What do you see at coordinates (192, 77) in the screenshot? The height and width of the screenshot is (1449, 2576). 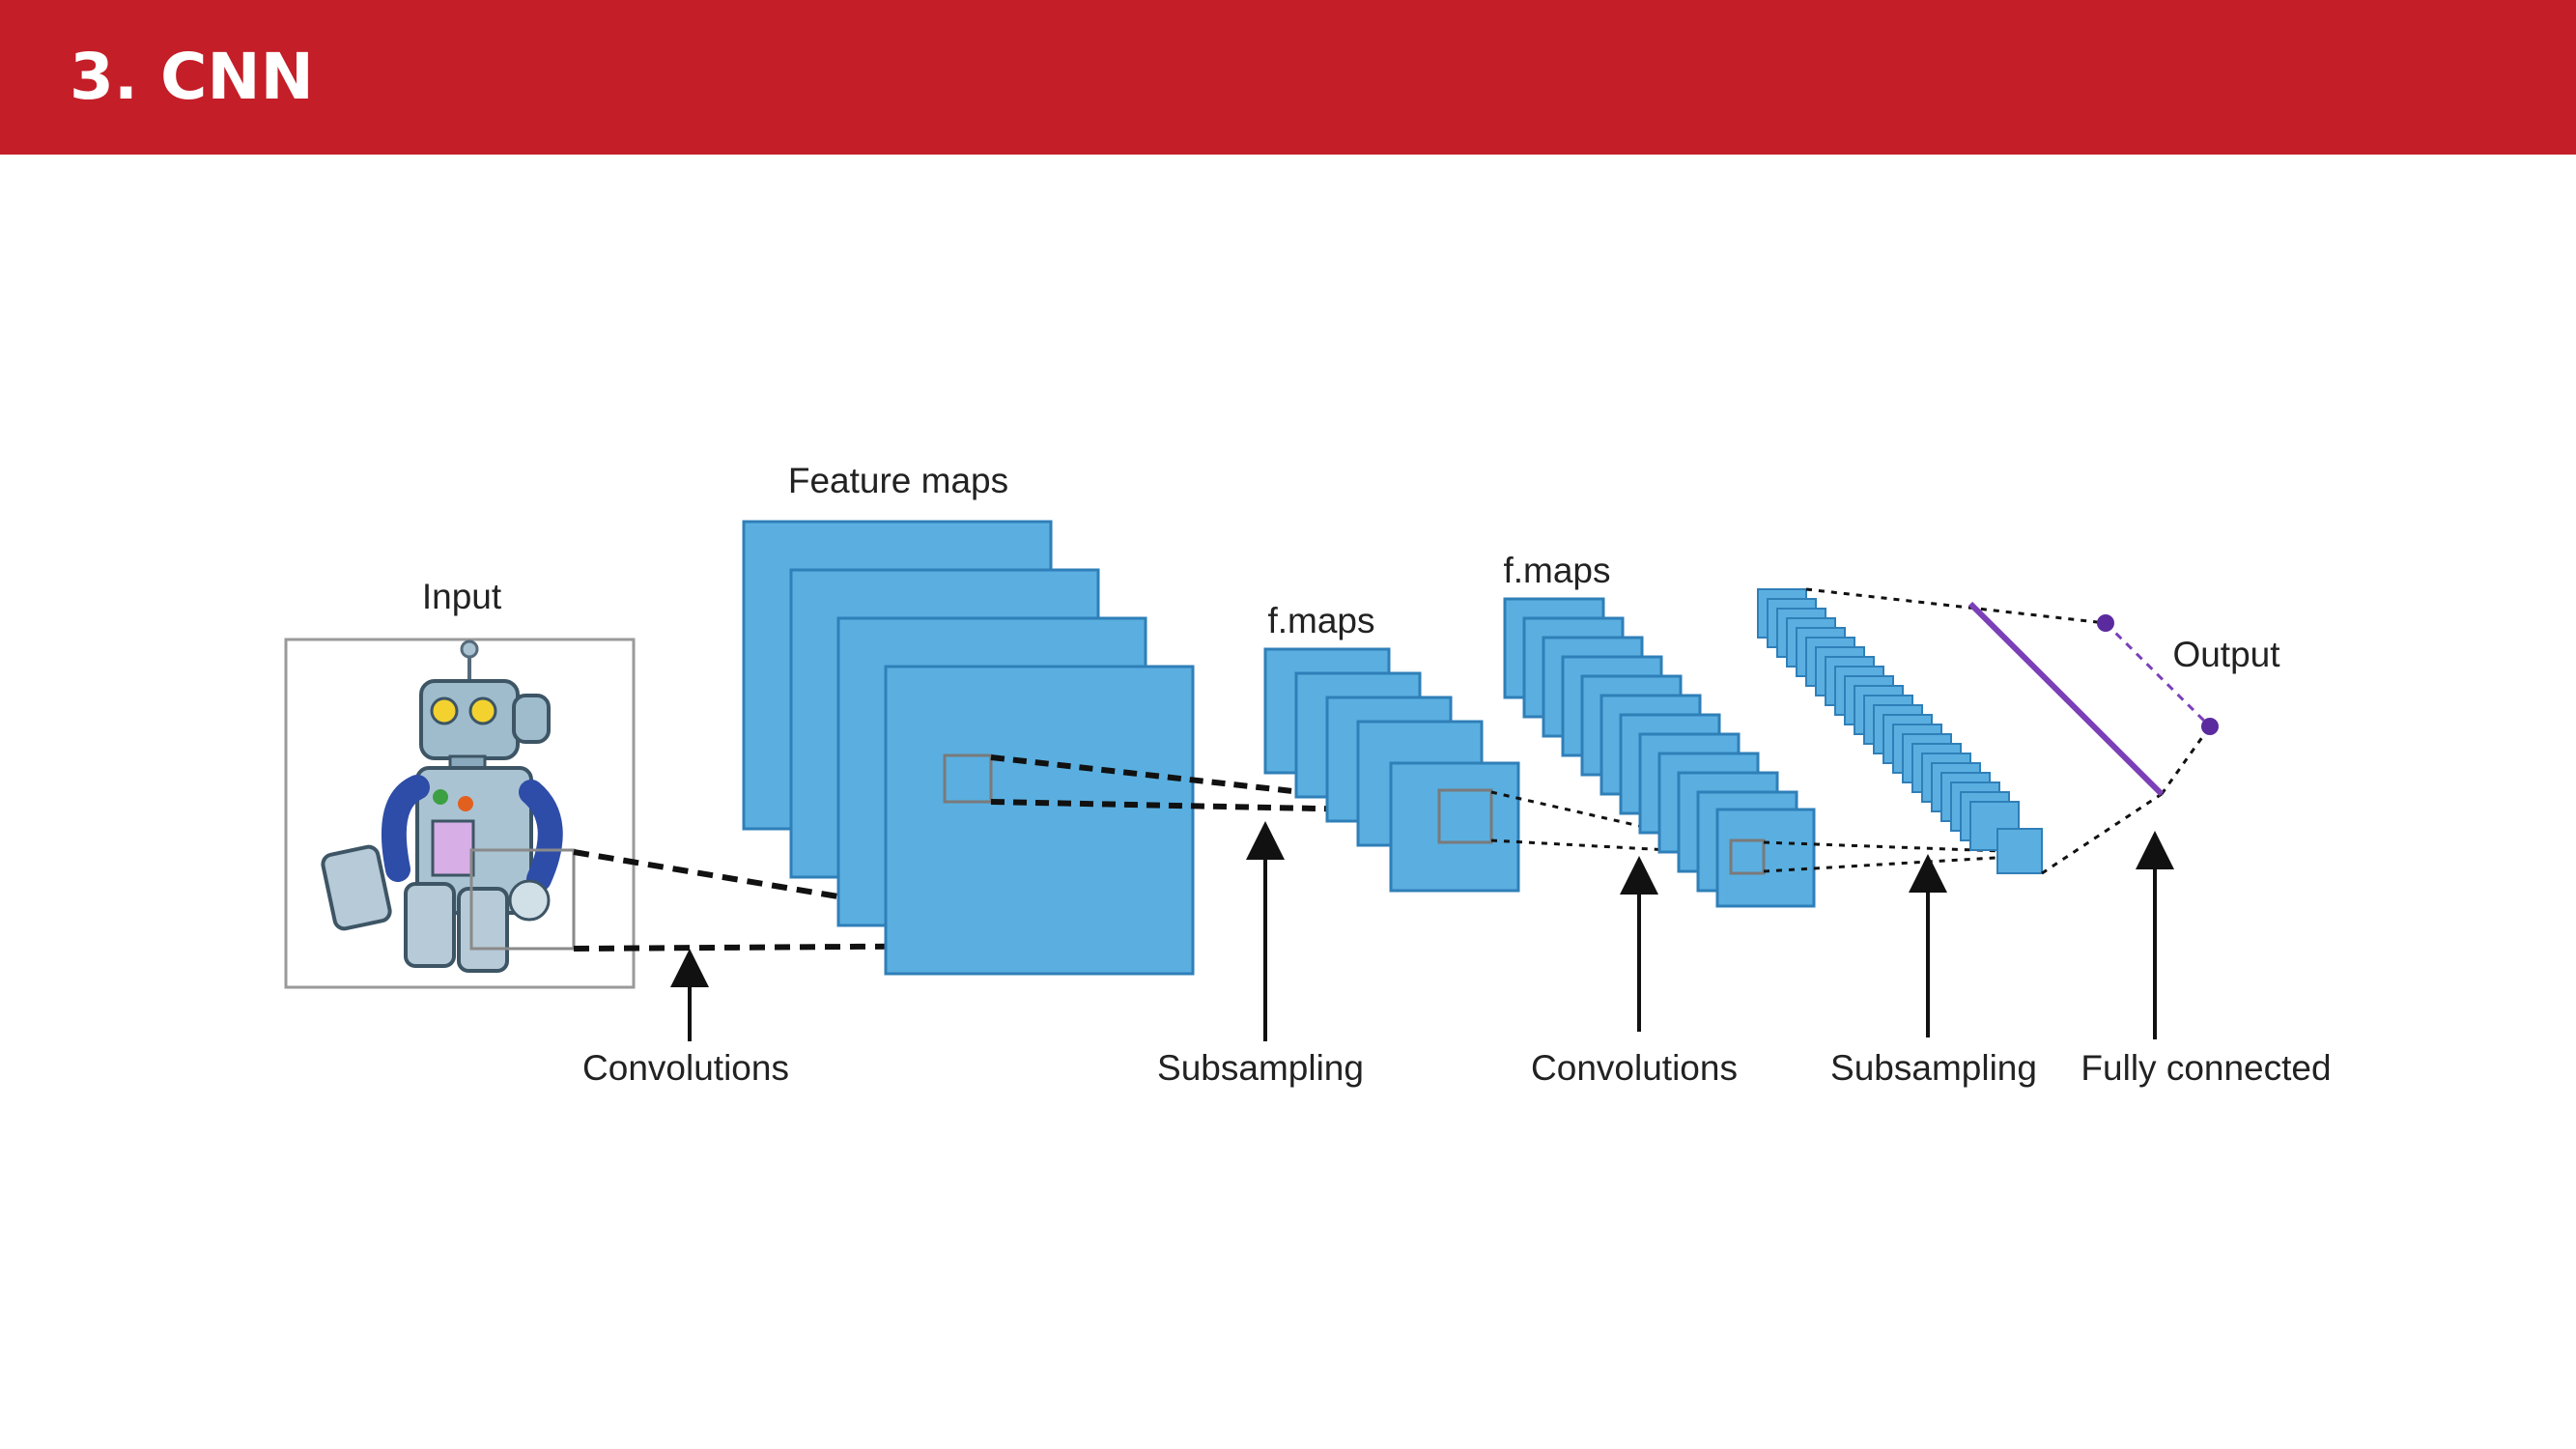 I see `slide-title: 3. CNN` at bounding box center [192, 77].